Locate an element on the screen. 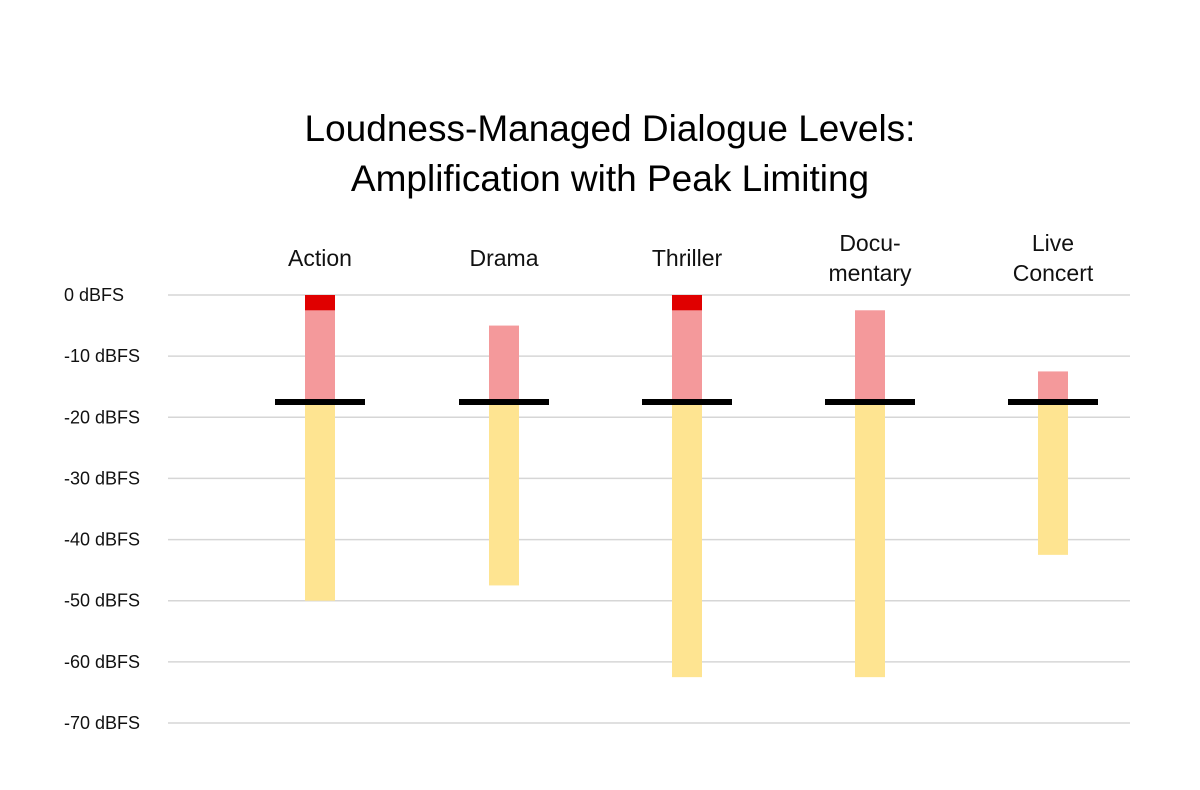 The image size is (1200, 790). category-label: Action is located at coordinates (320, 258).